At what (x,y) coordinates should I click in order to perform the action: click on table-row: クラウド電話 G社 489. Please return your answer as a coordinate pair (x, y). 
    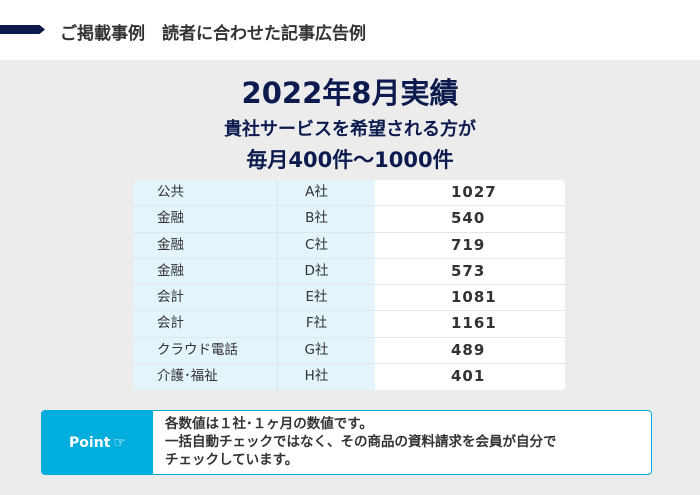
    Looking at the image, I should click on (349, 350).